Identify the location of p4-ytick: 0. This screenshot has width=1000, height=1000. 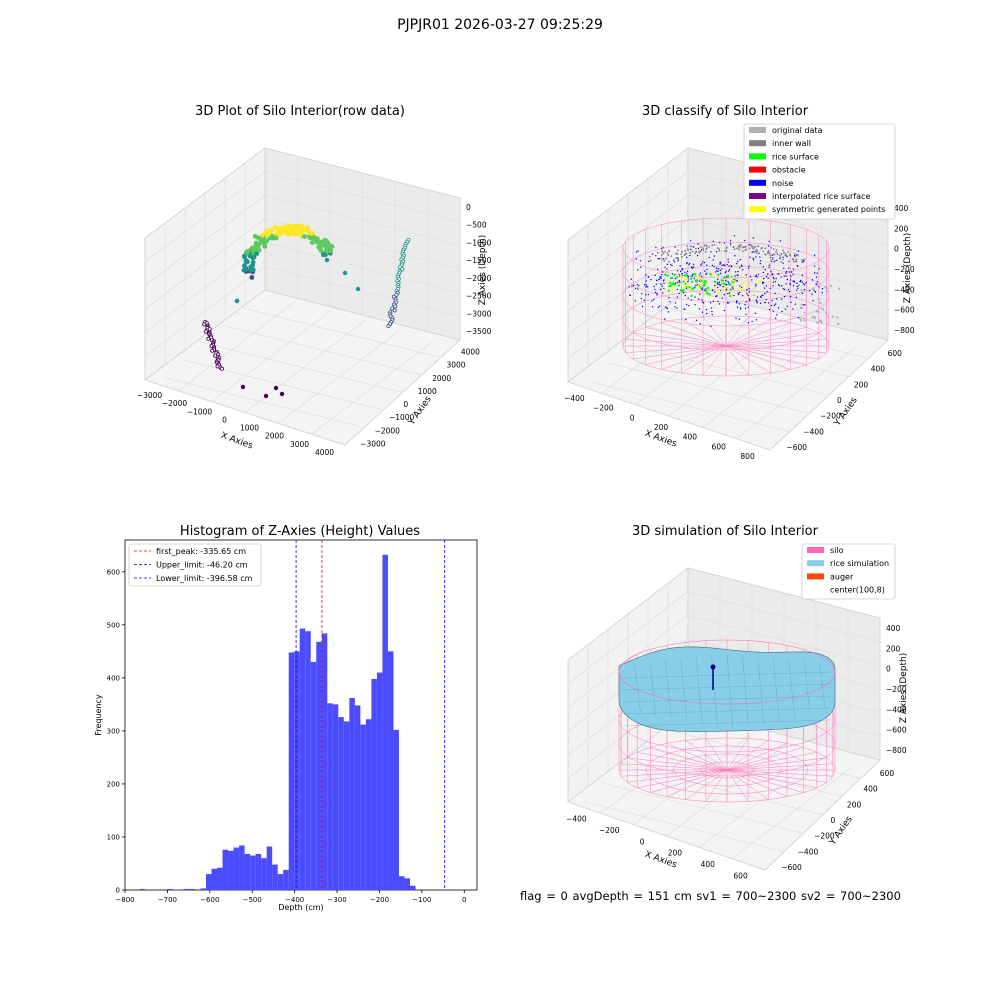
(833, 820).